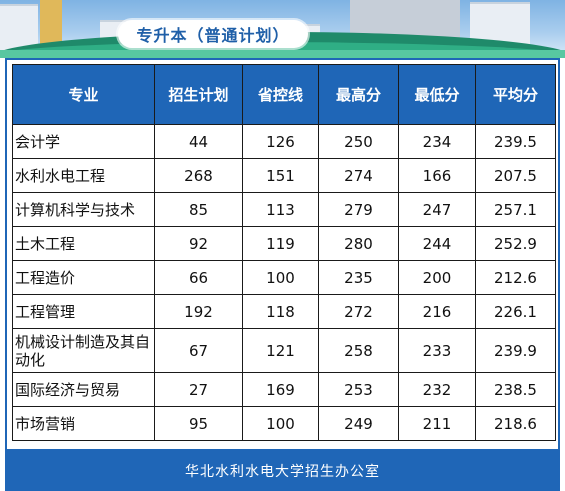  I want to click on cell-major: 工程造价, so click(83, 277).